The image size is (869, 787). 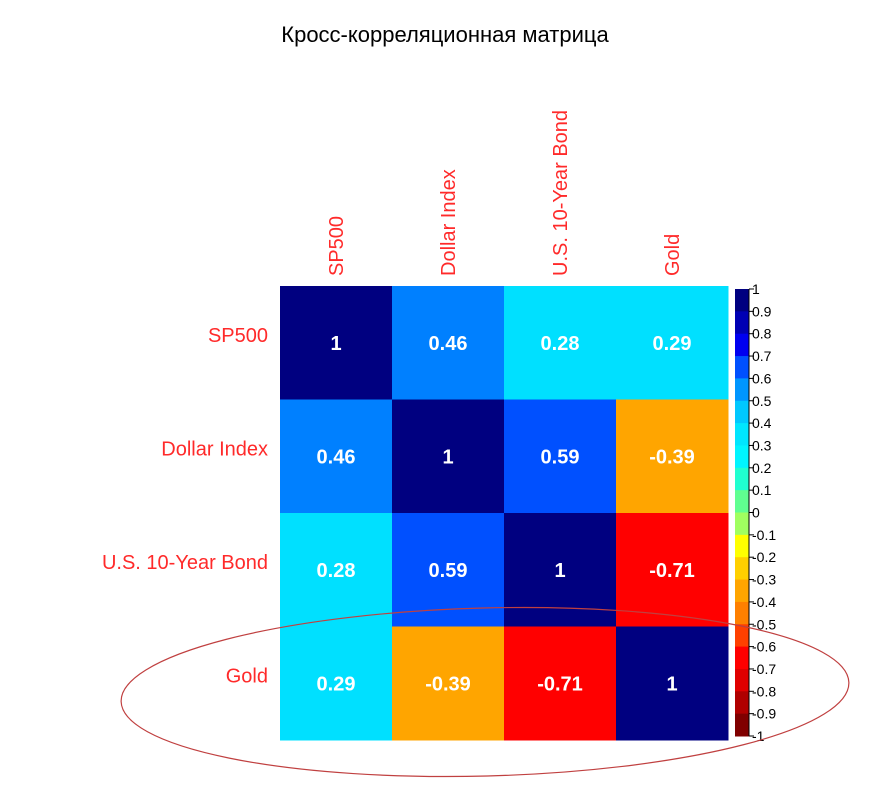 I want to click on colorbar-tick-label: 1, so click(x=756, y=289).